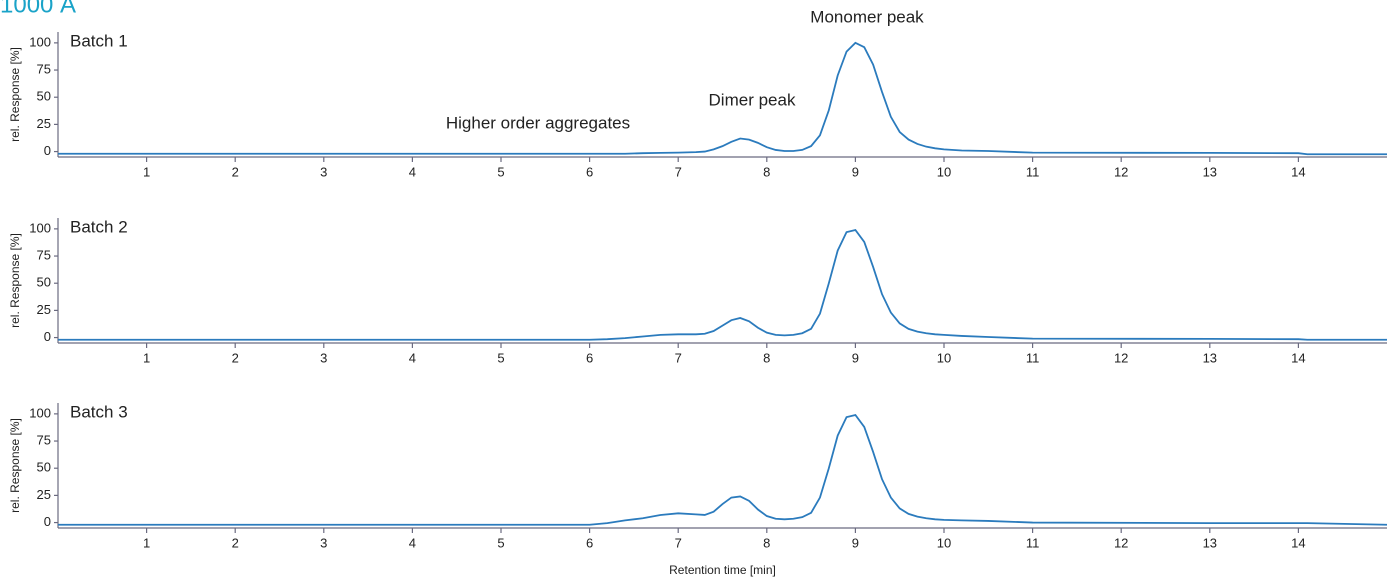 The width and height of the screenshot is (1395, 583). Describe the element at coordinates (99, 40) in the screenshot. I see `panel-label: Batch 1` at that location.